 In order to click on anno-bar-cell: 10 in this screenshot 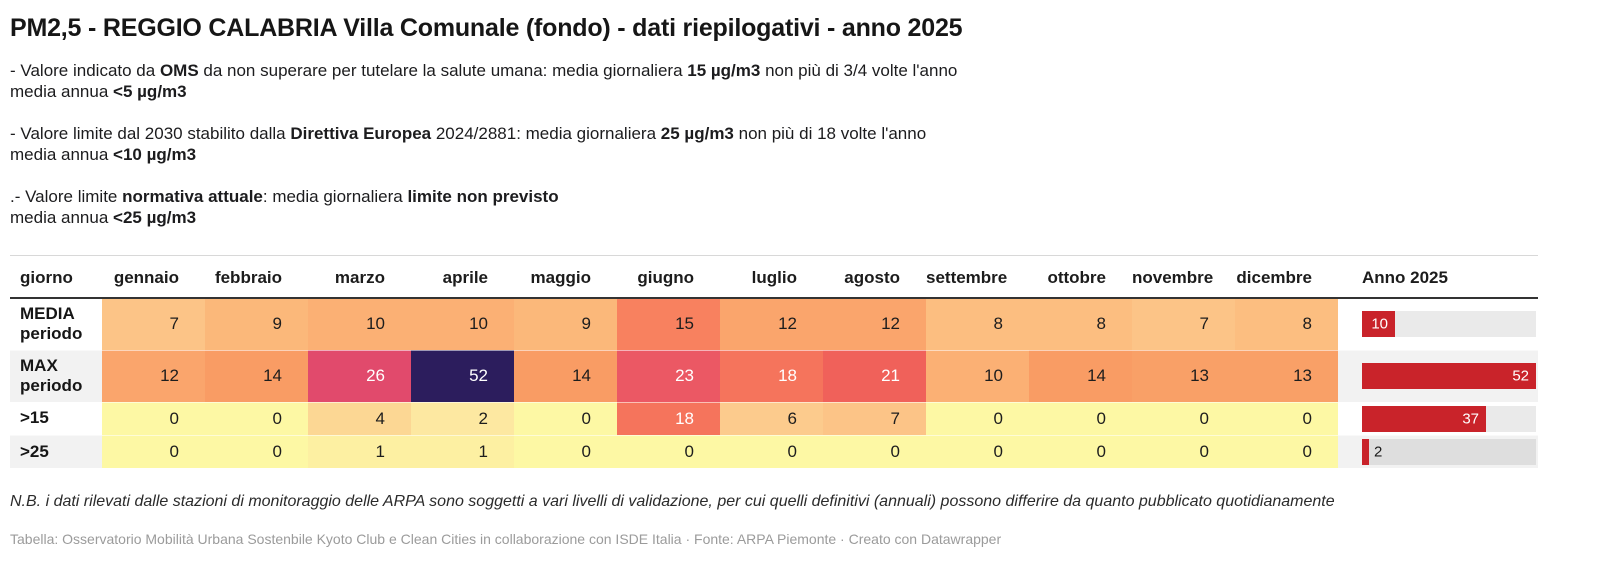, I will do `click(1438, 324)`.